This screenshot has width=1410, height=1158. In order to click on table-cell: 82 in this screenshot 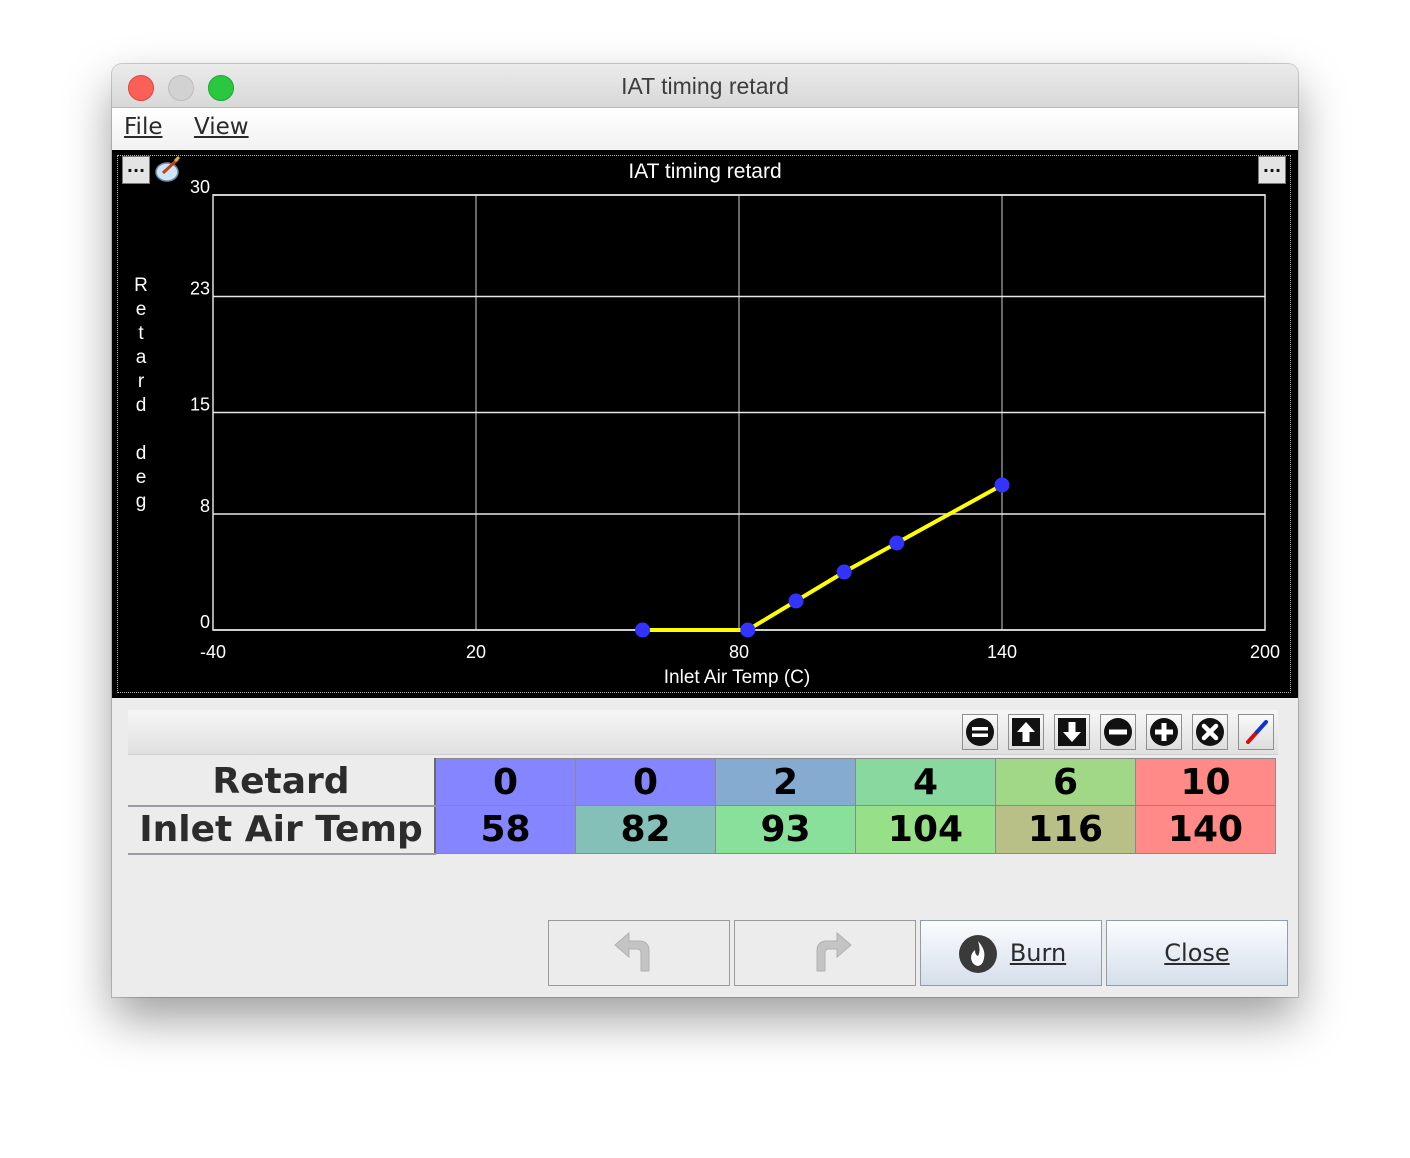, I will do `click(645, 829)`.